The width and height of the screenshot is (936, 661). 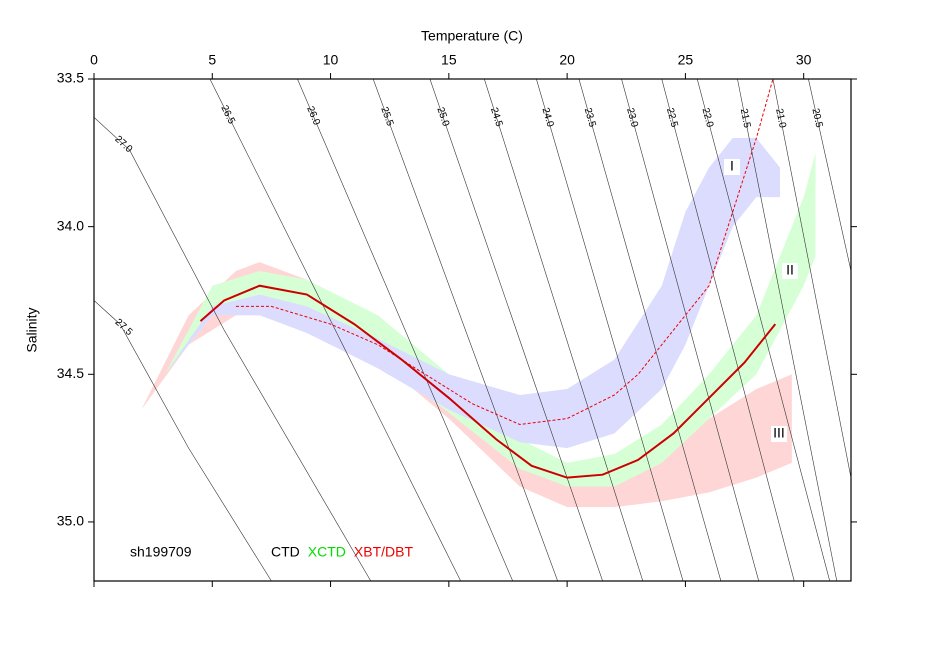 What do you see at coordinates (547, 118) in the screenshot?
I see `contour-label: 24.0` at bounding box center [547, 118].